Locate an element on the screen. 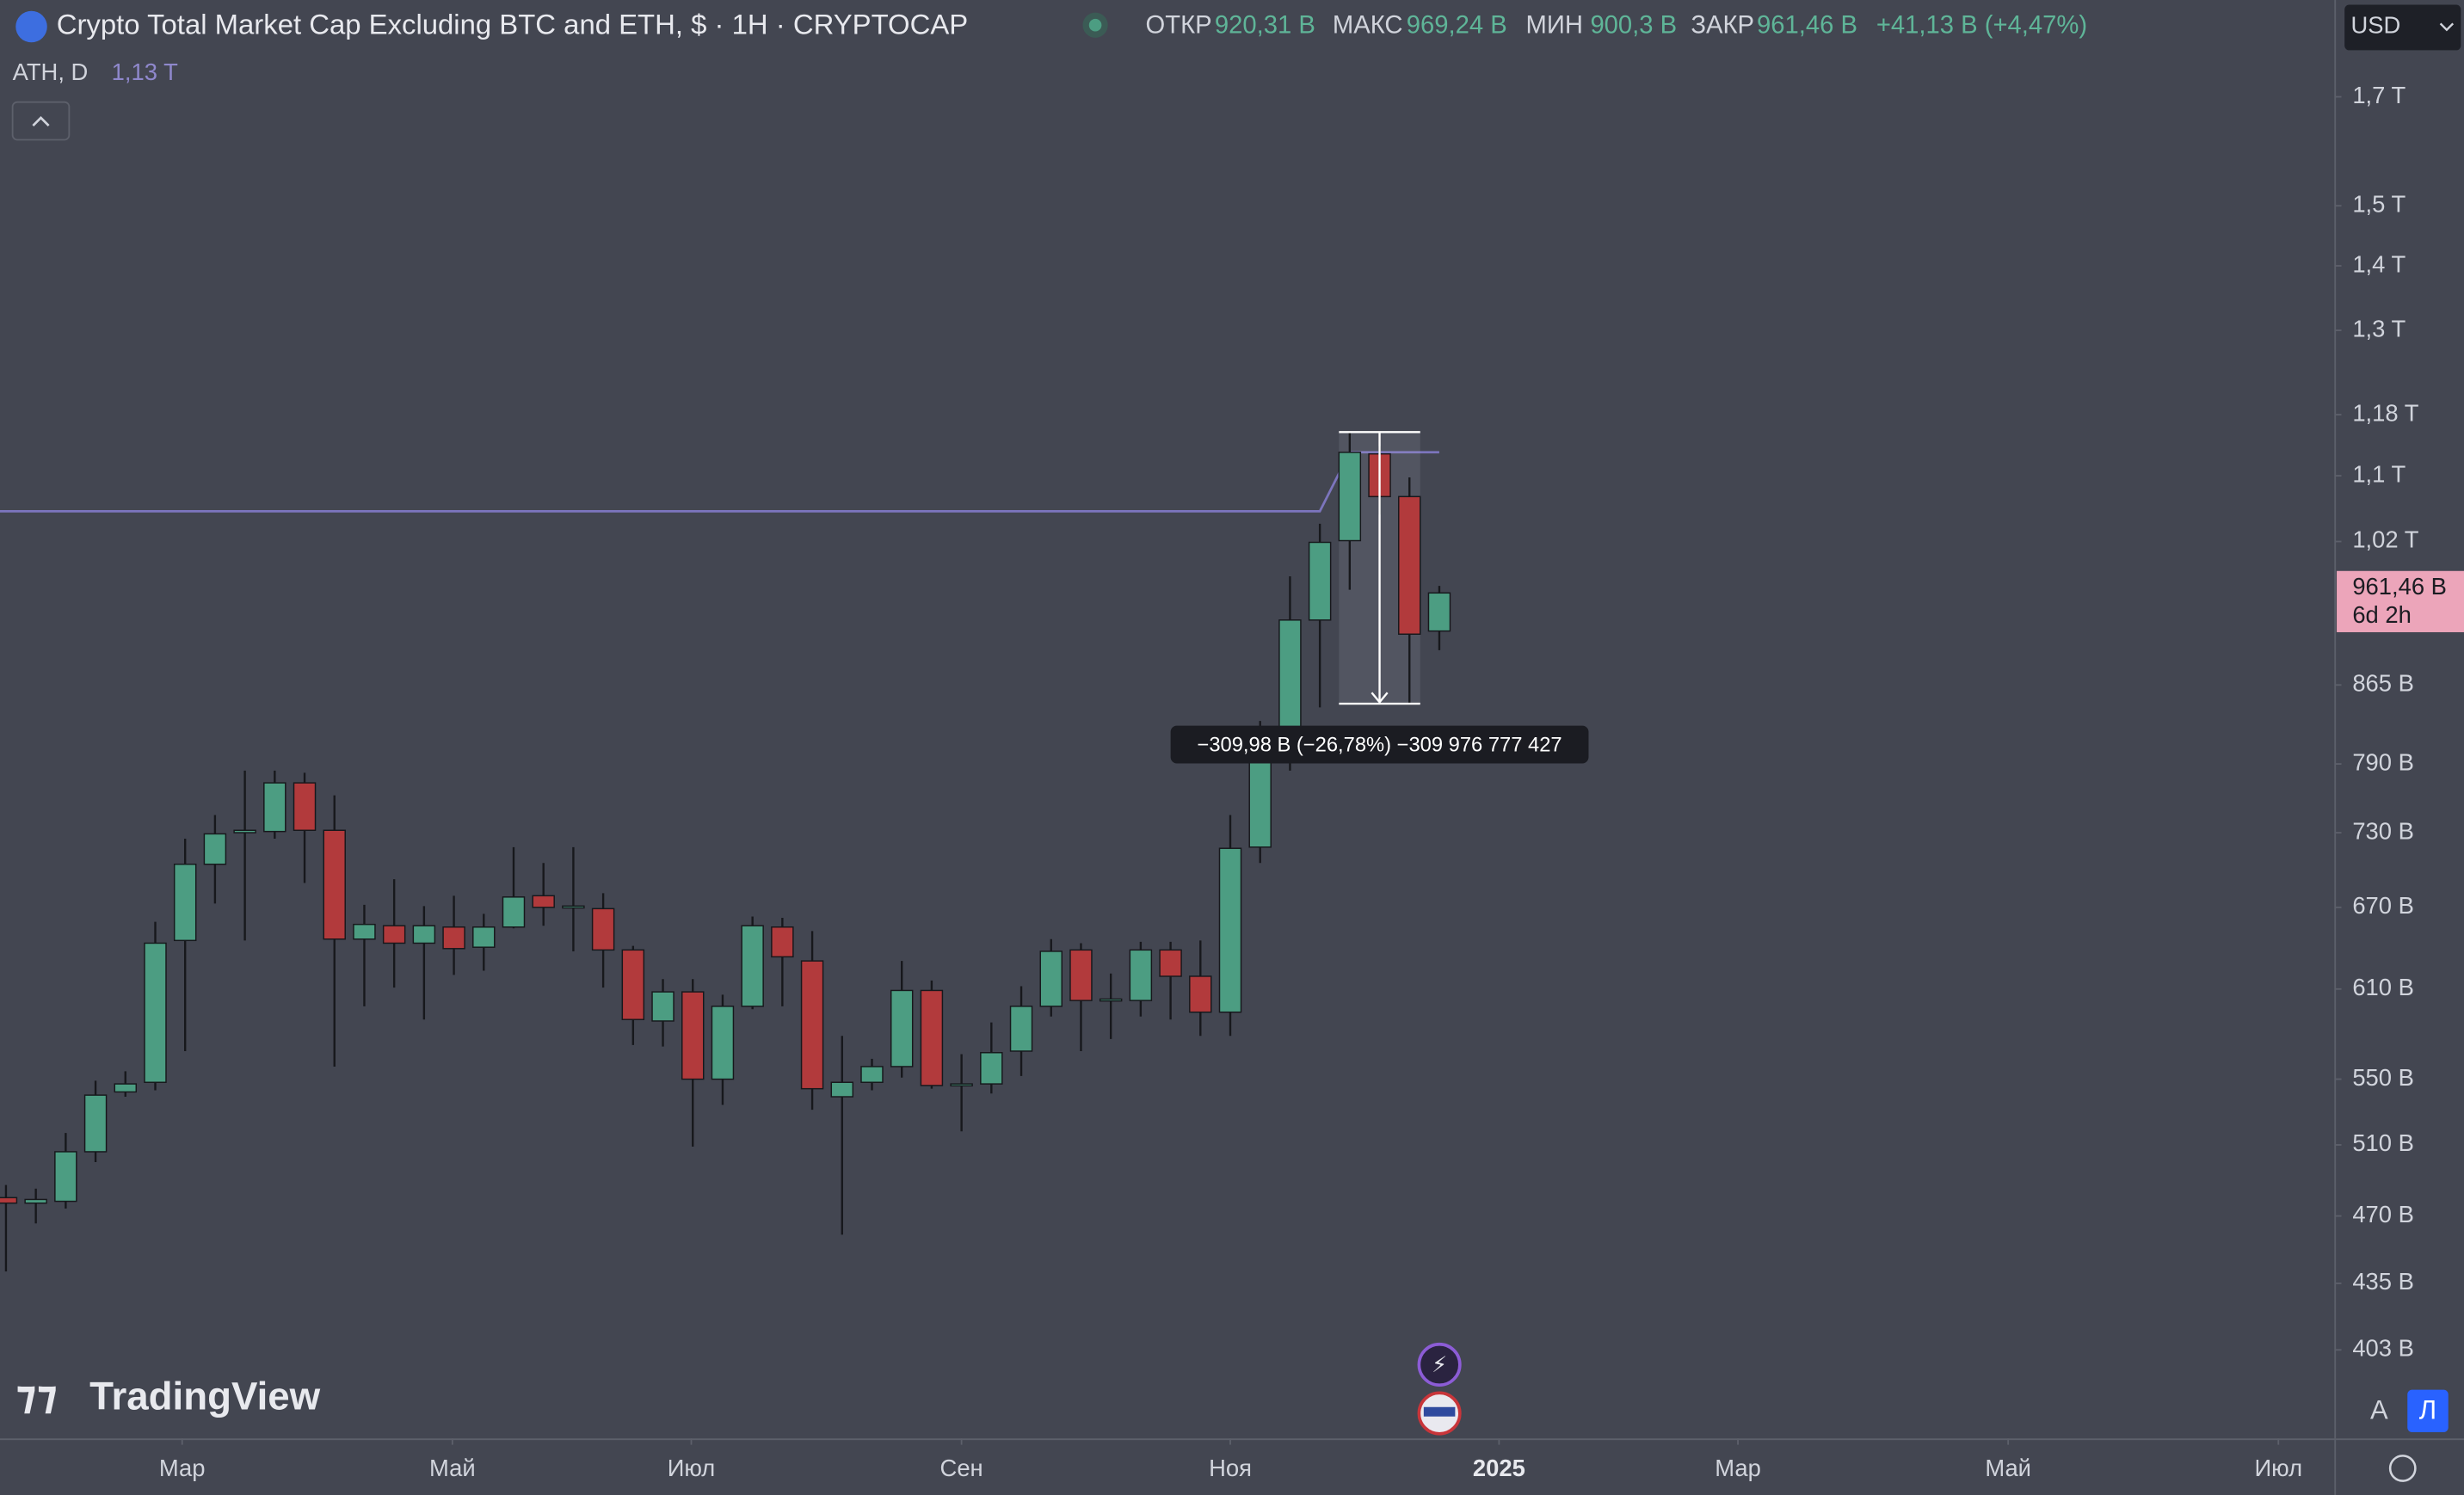 Image resolution: width=2464 pixels, height=1495 pixels. y-tick-label: 550 B is located at coordinates (2383, 1077).